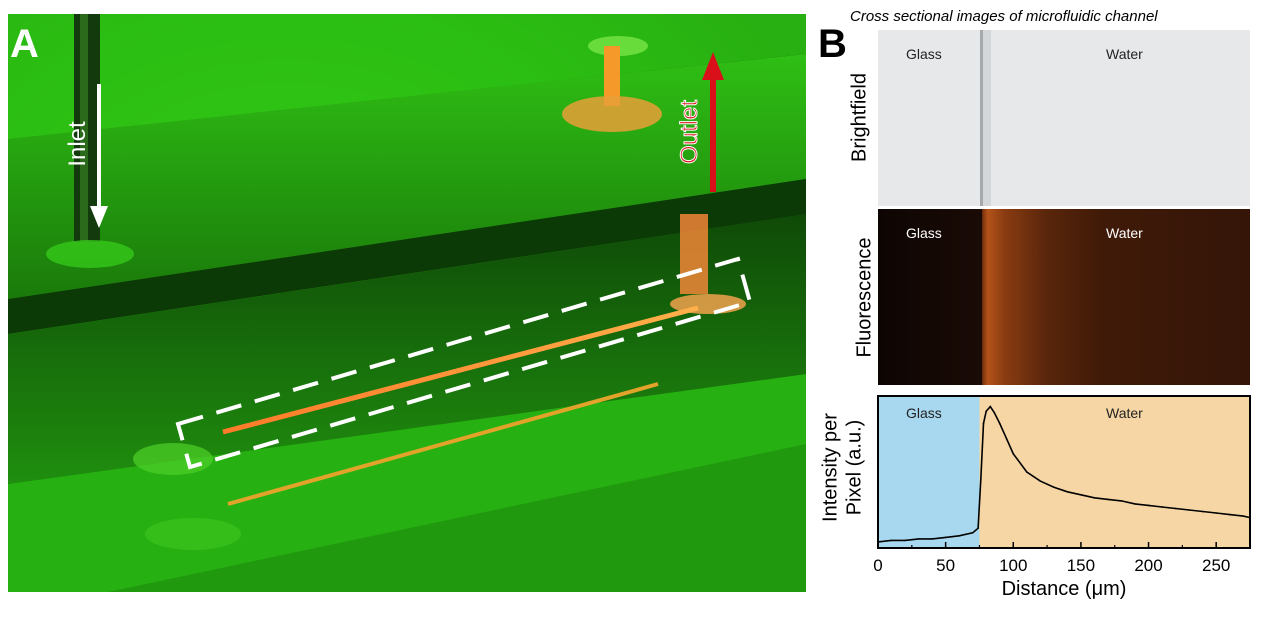  Describe the element at coordinates (1124, 233) in the screenshot. I see `fluorescence-water-label: Water` at that location.